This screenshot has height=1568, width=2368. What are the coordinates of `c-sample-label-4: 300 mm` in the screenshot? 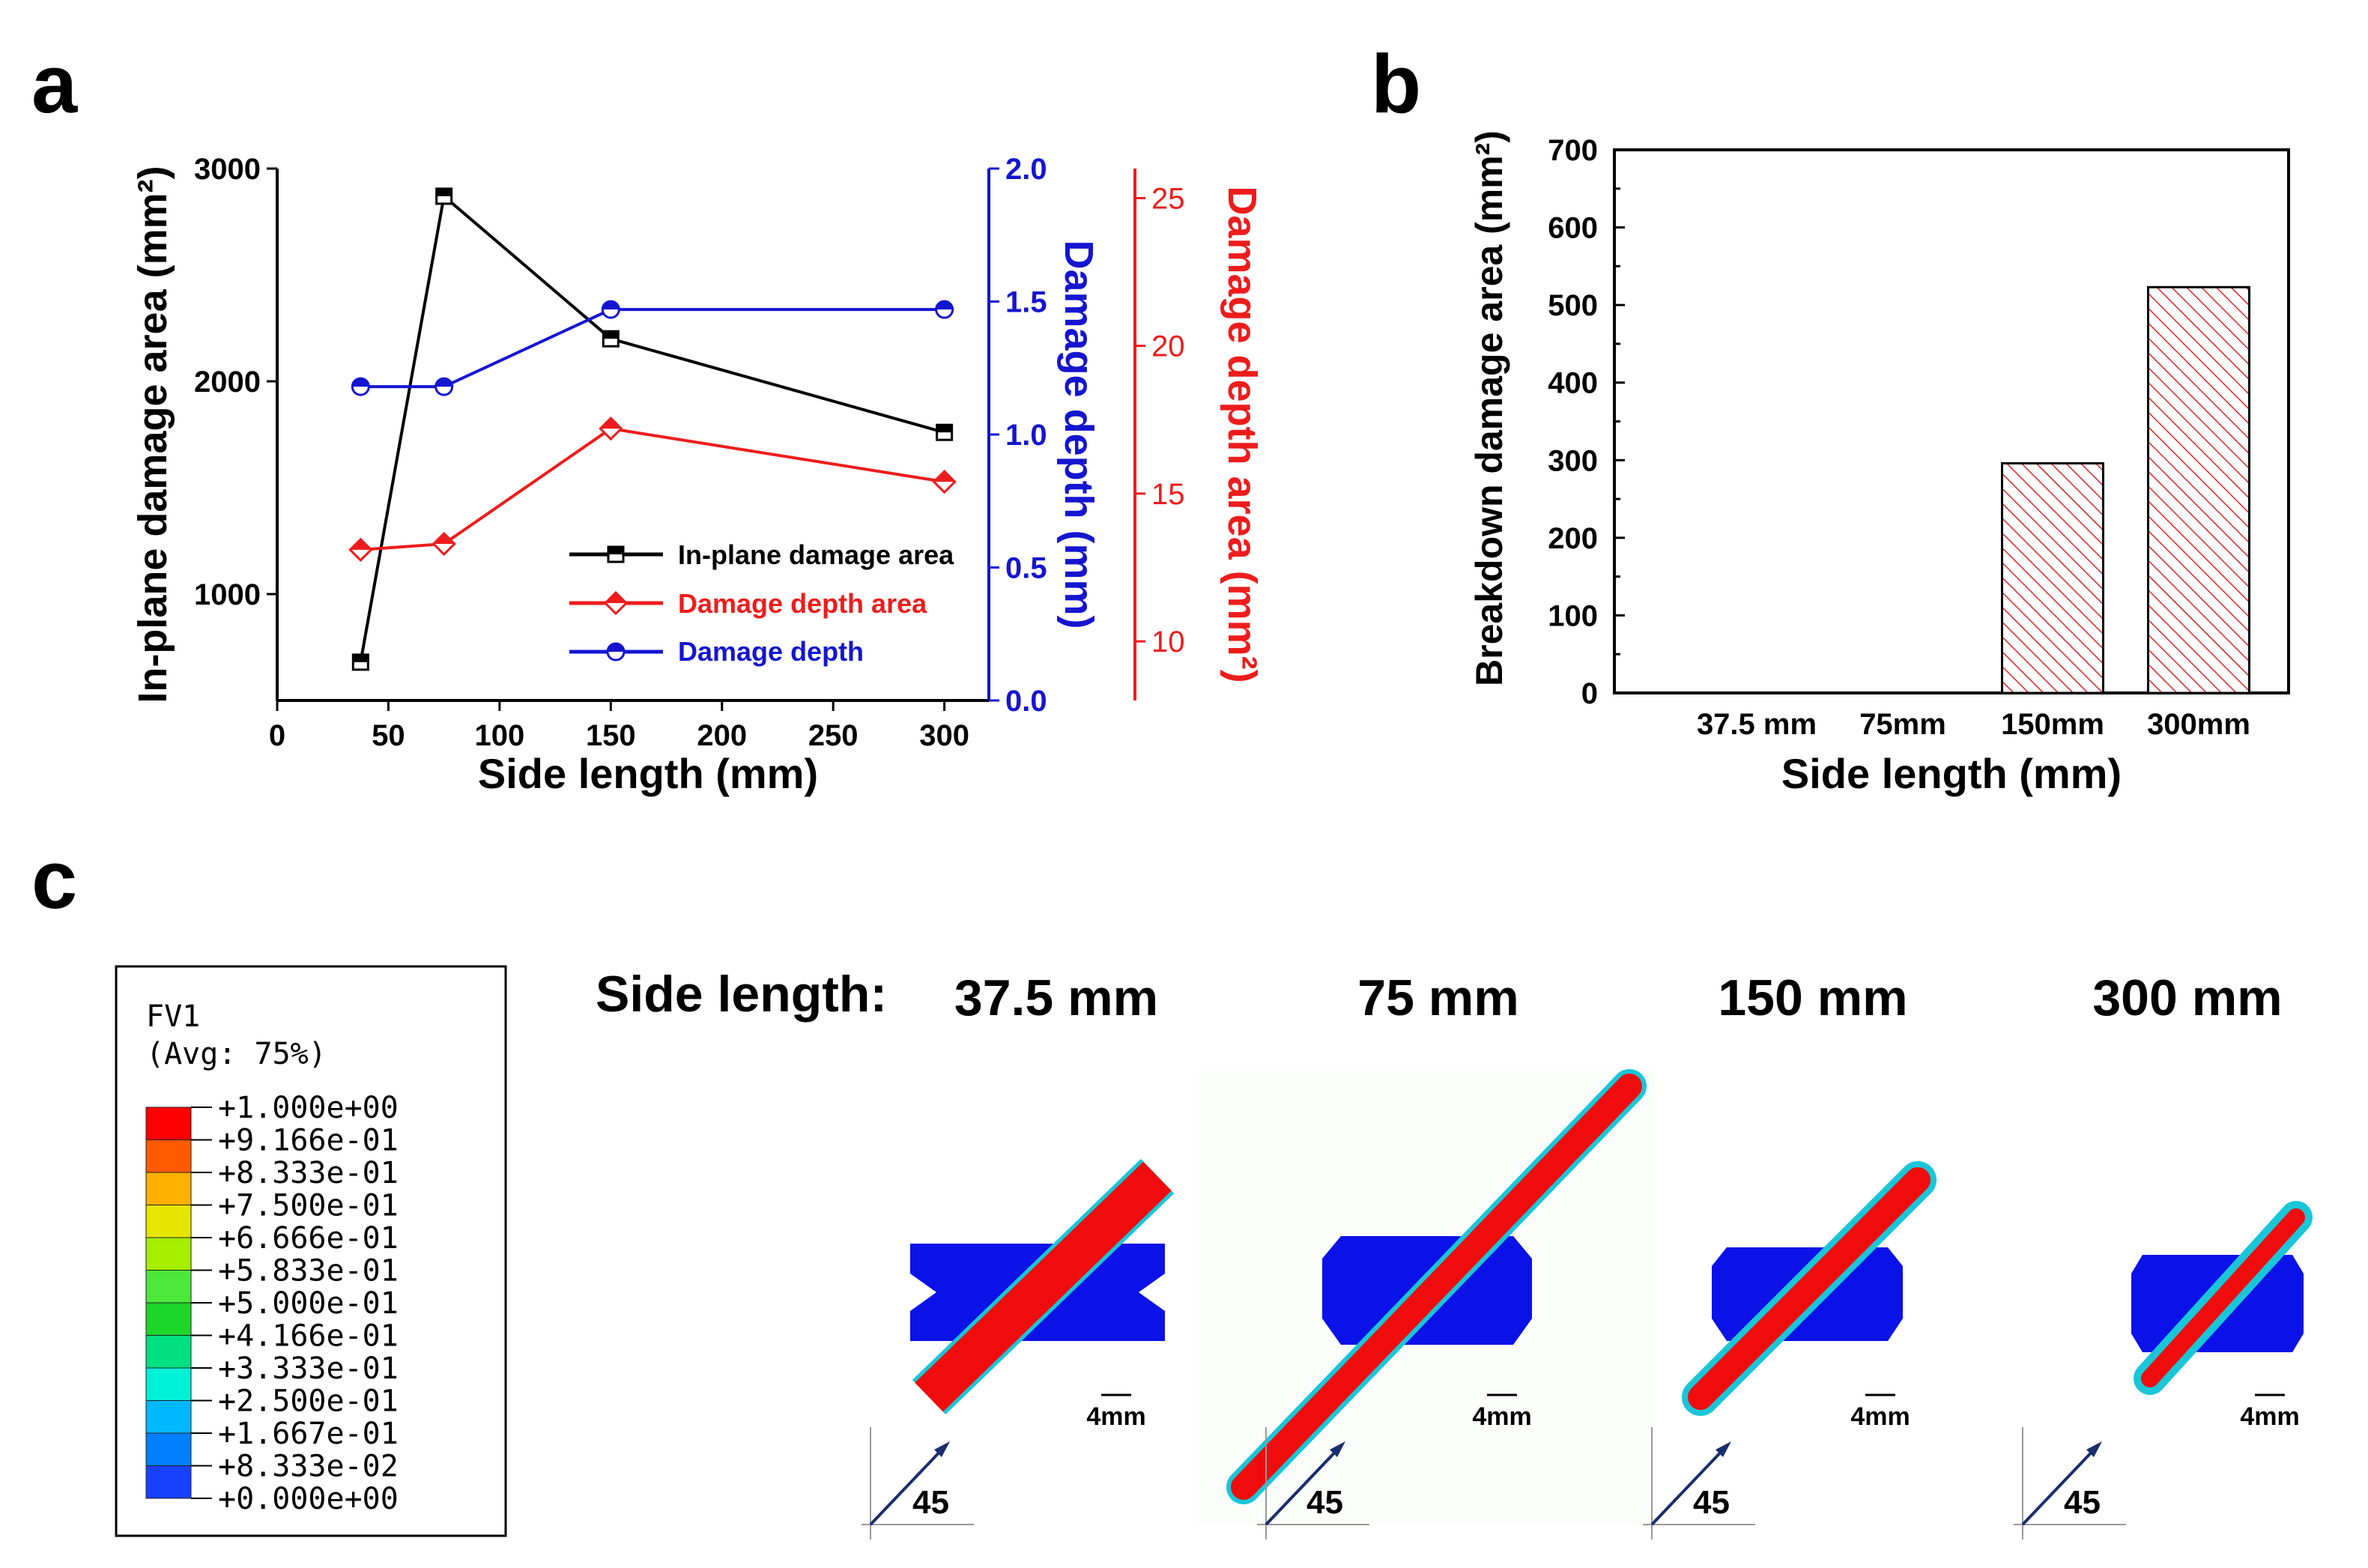 It's located at (2187, 997).